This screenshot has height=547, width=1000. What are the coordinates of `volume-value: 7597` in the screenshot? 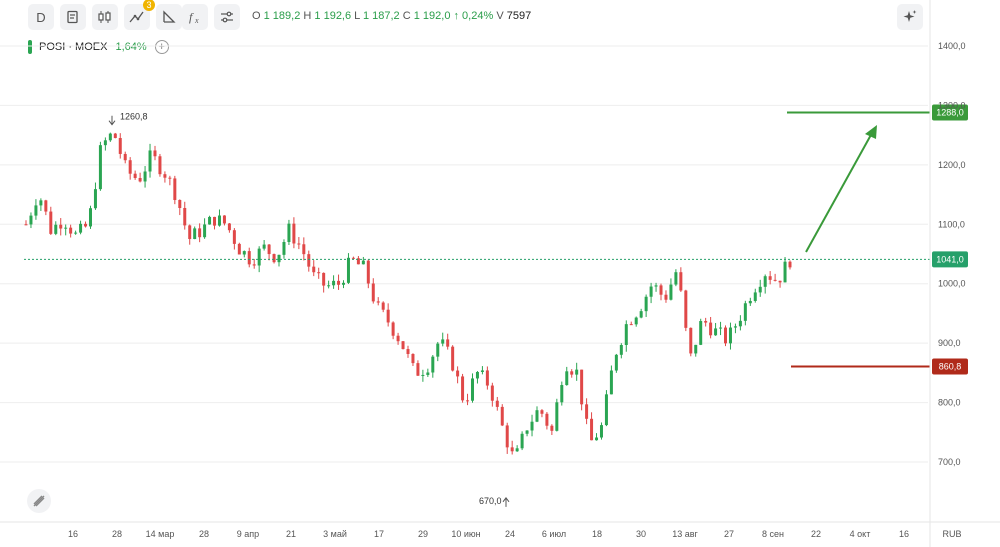 It's located at (519, 16).